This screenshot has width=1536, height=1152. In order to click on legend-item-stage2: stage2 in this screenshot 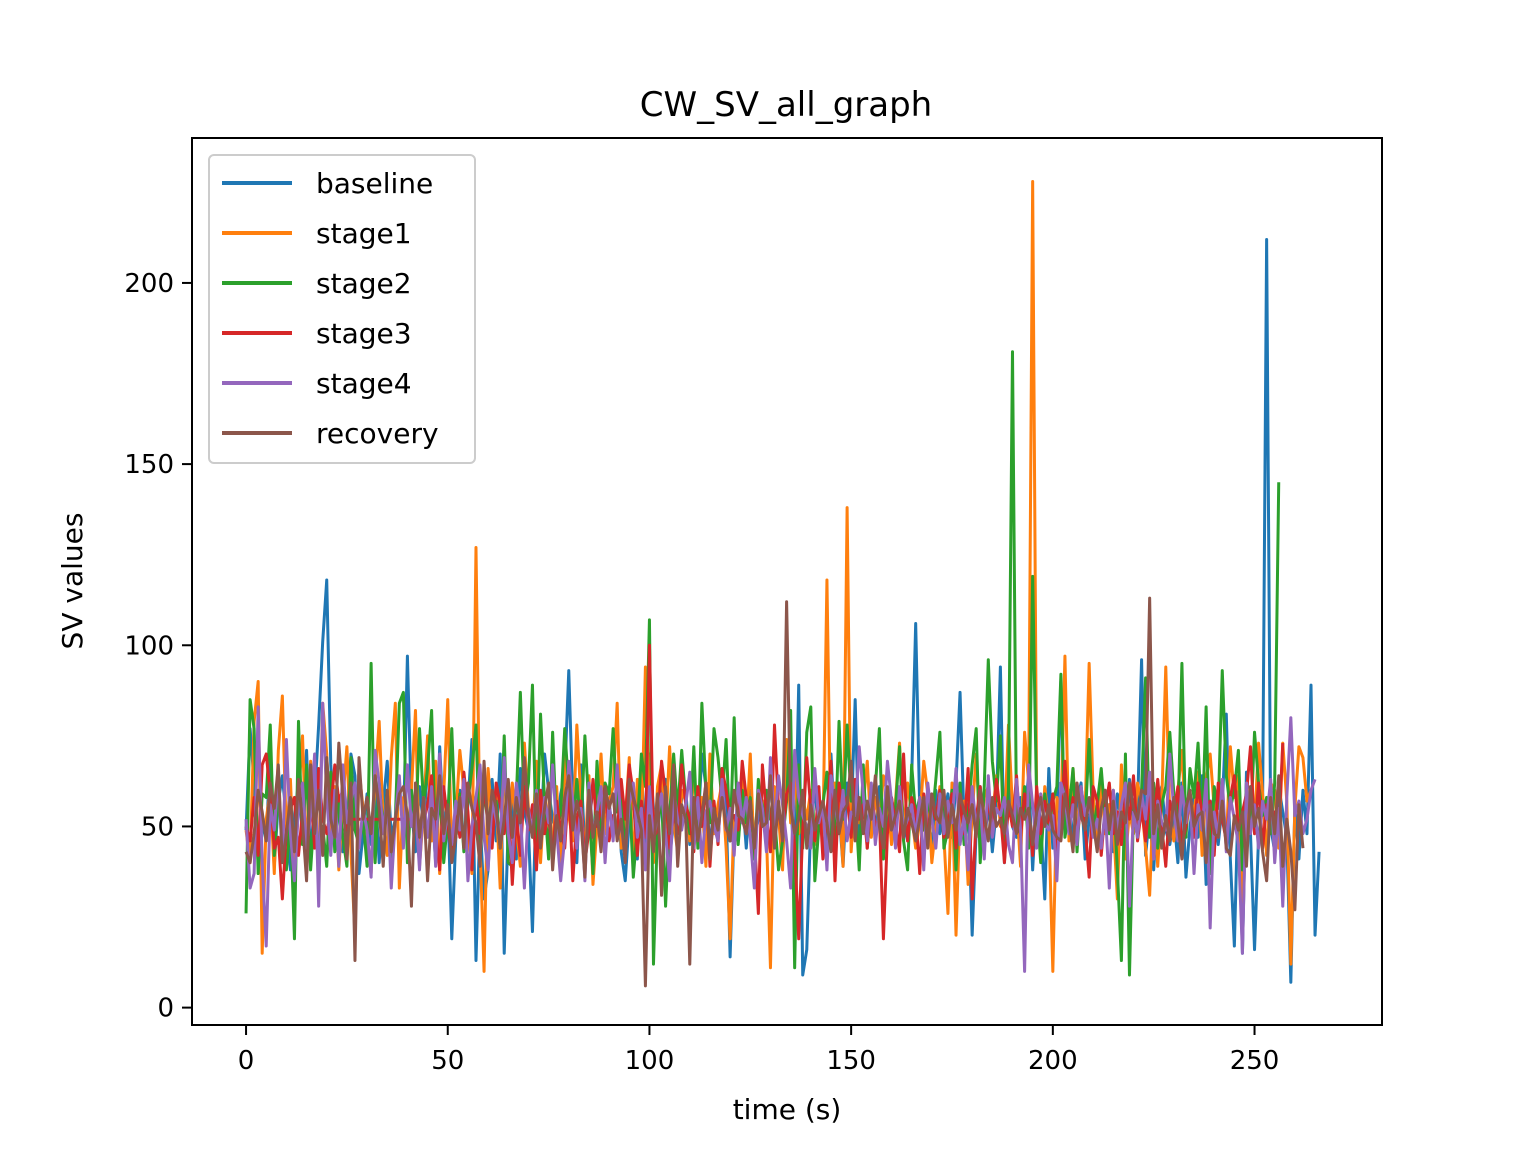, I will do `click(317, 283)`.